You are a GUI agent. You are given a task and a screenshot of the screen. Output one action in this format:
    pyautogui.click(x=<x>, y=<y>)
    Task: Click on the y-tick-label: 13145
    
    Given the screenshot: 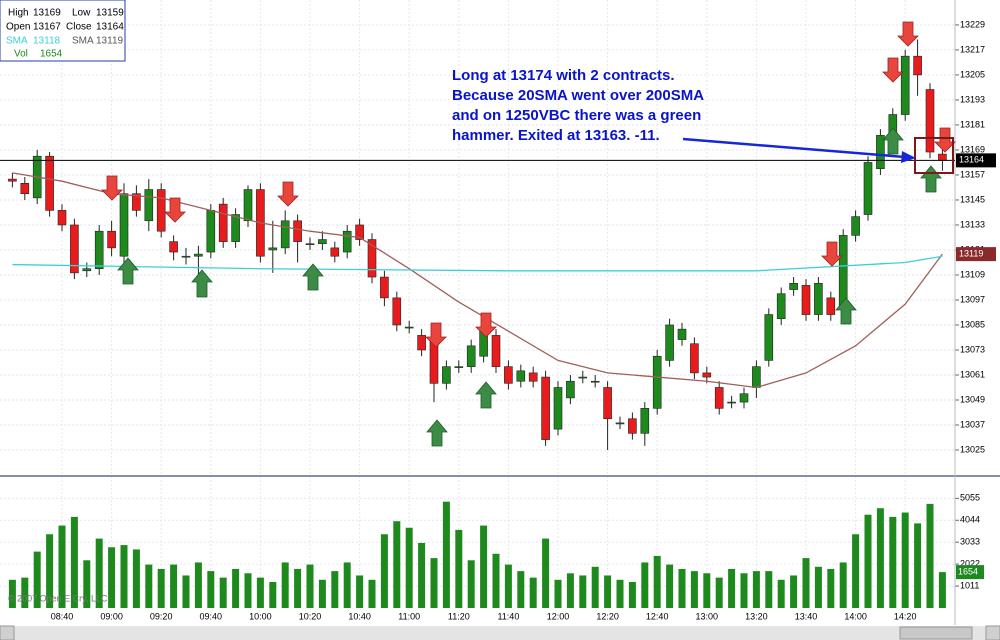 What is the action you would take?
    pyautogui.click(x=972, y=199)
    